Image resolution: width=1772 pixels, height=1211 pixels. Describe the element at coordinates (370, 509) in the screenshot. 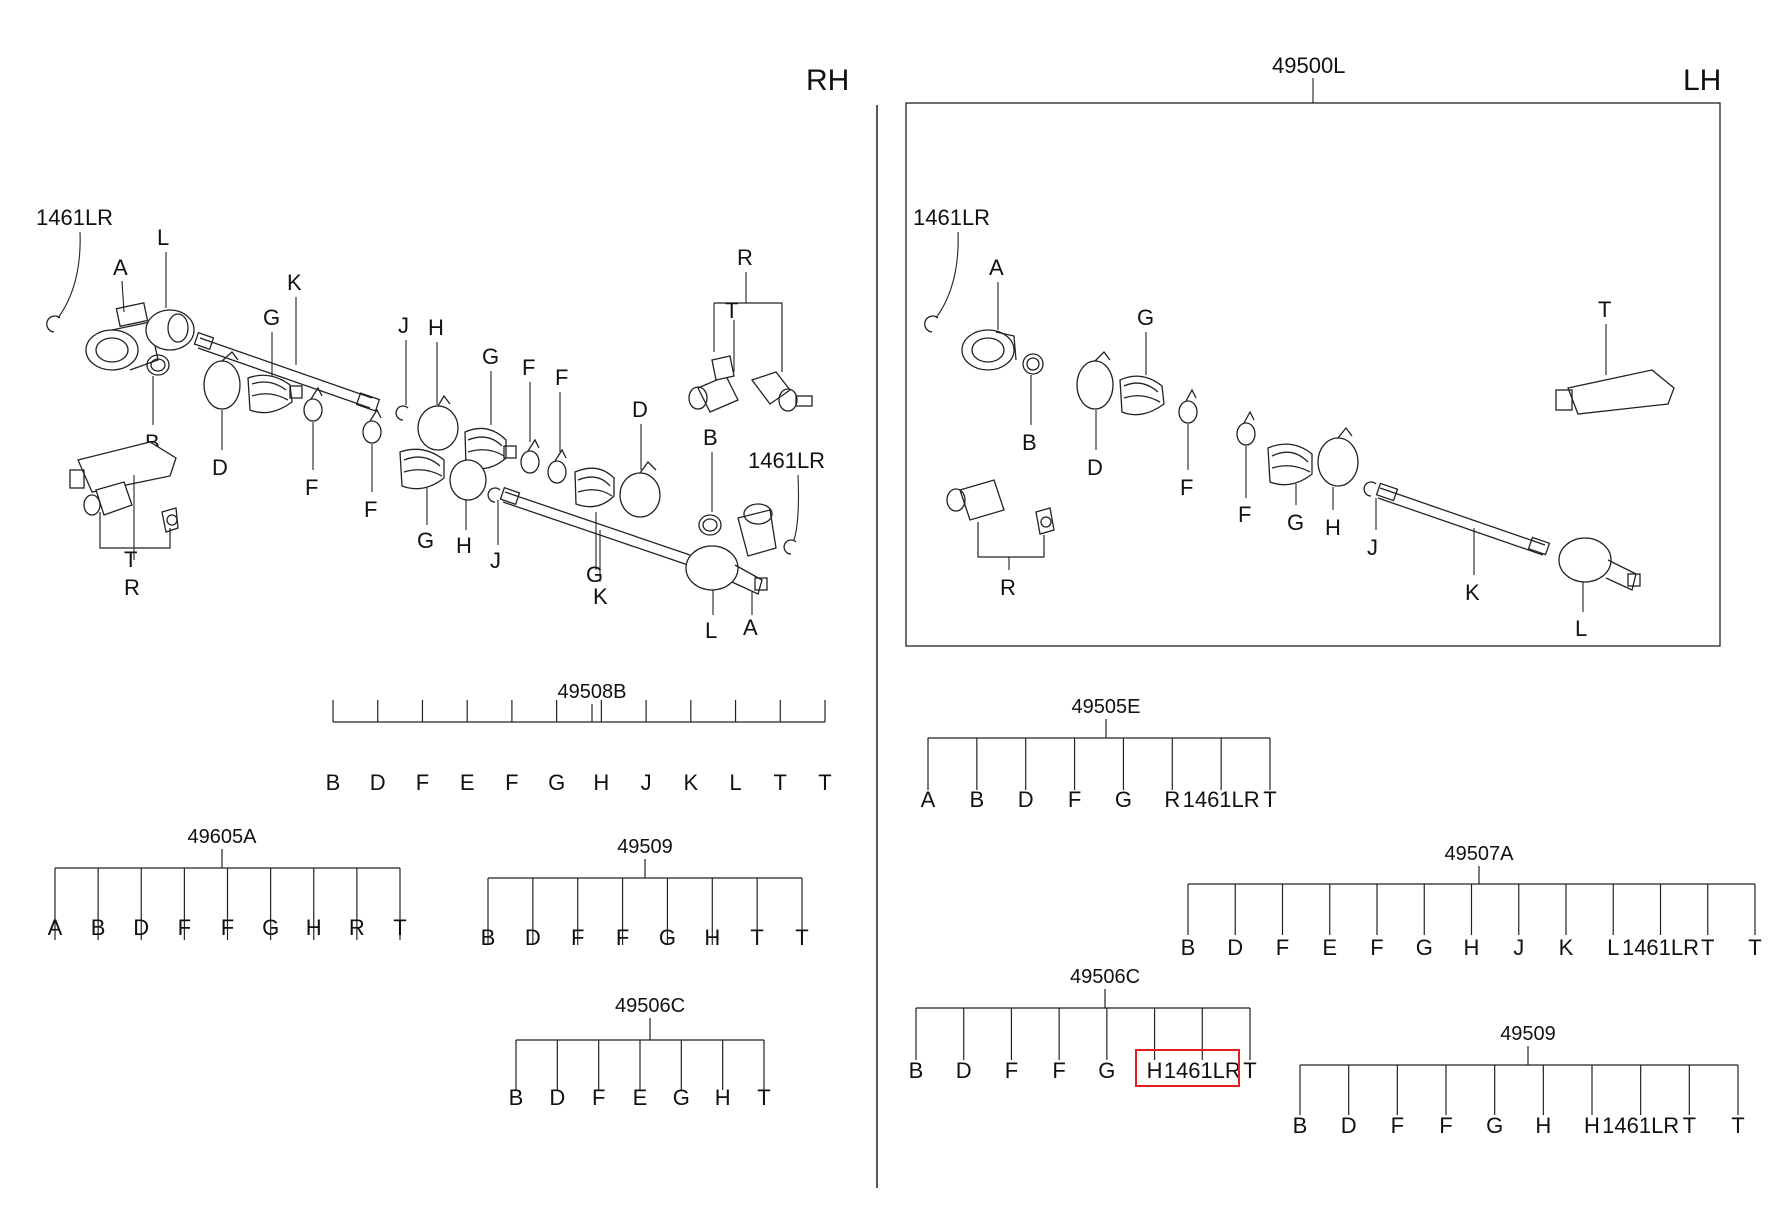

I see `rh-label-f2: F` at that location.